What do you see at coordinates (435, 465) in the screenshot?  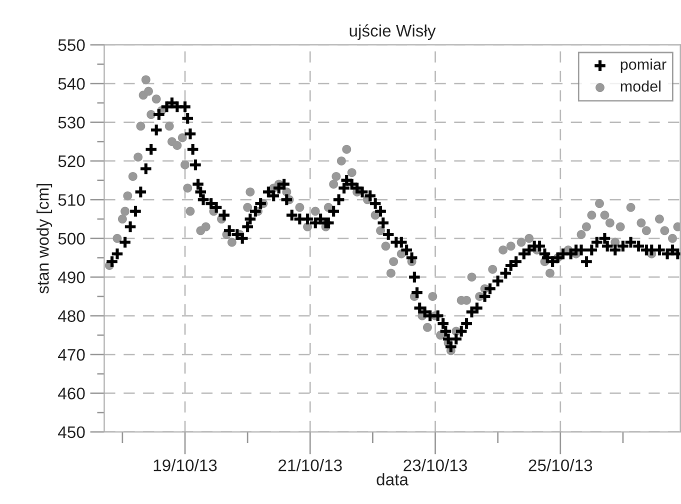 I see `x-tick-label: 23/10/13` at bounding box center [435, 465].